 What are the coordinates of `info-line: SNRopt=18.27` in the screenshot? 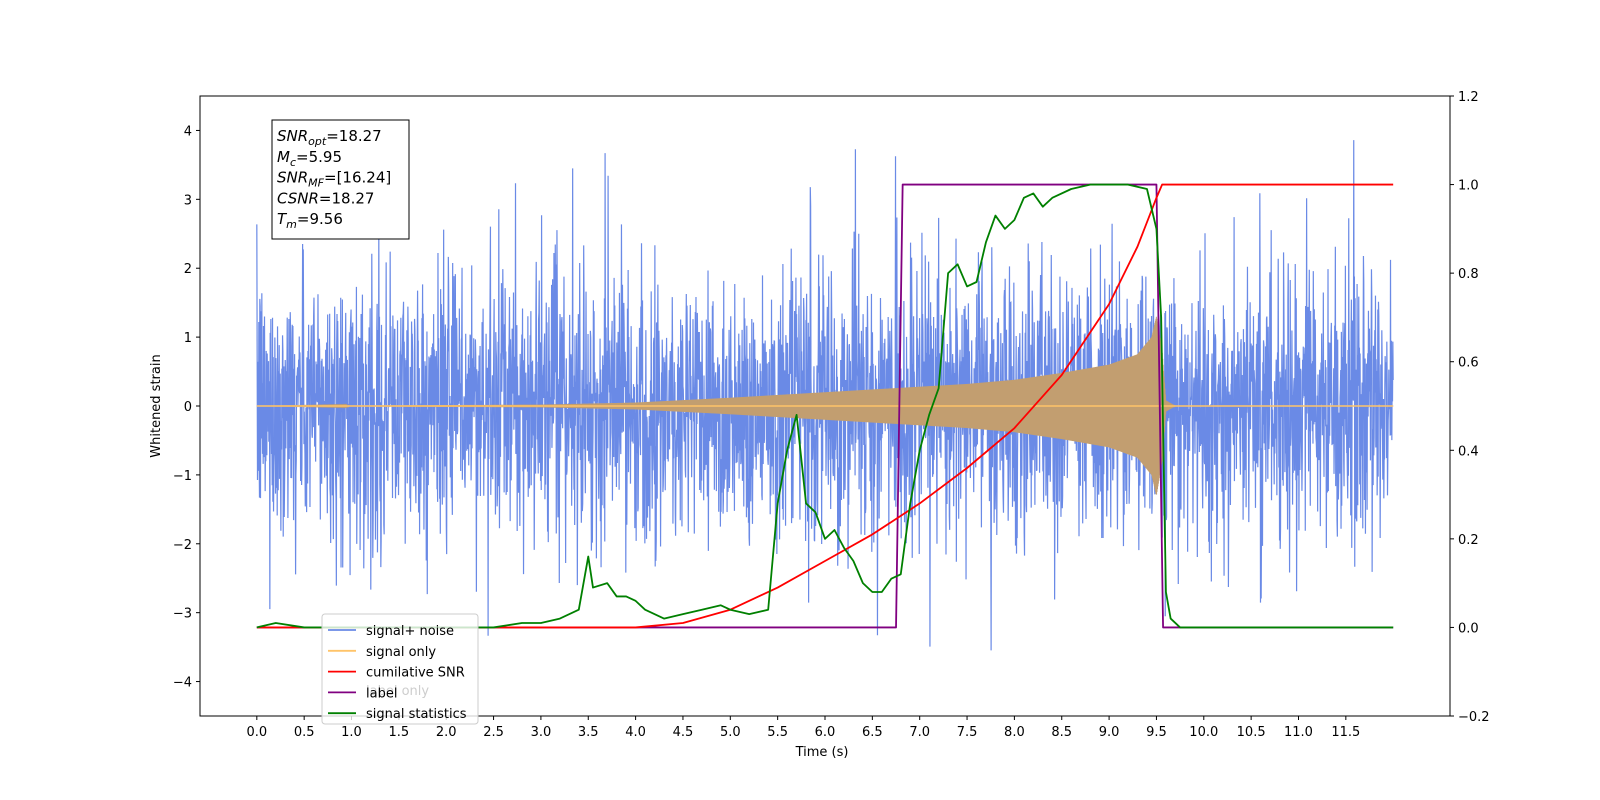 It's located at (329, 137).